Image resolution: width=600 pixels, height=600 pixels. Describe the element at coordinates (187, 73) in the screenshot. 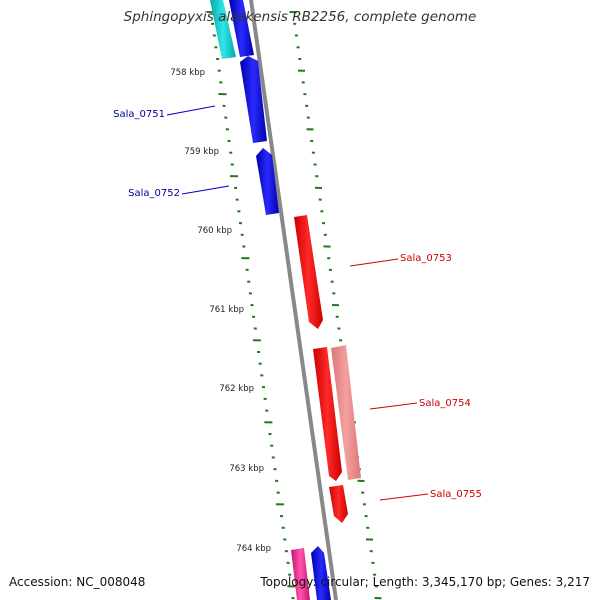

I see `kbp-label-758: 758 kbp` at that location.